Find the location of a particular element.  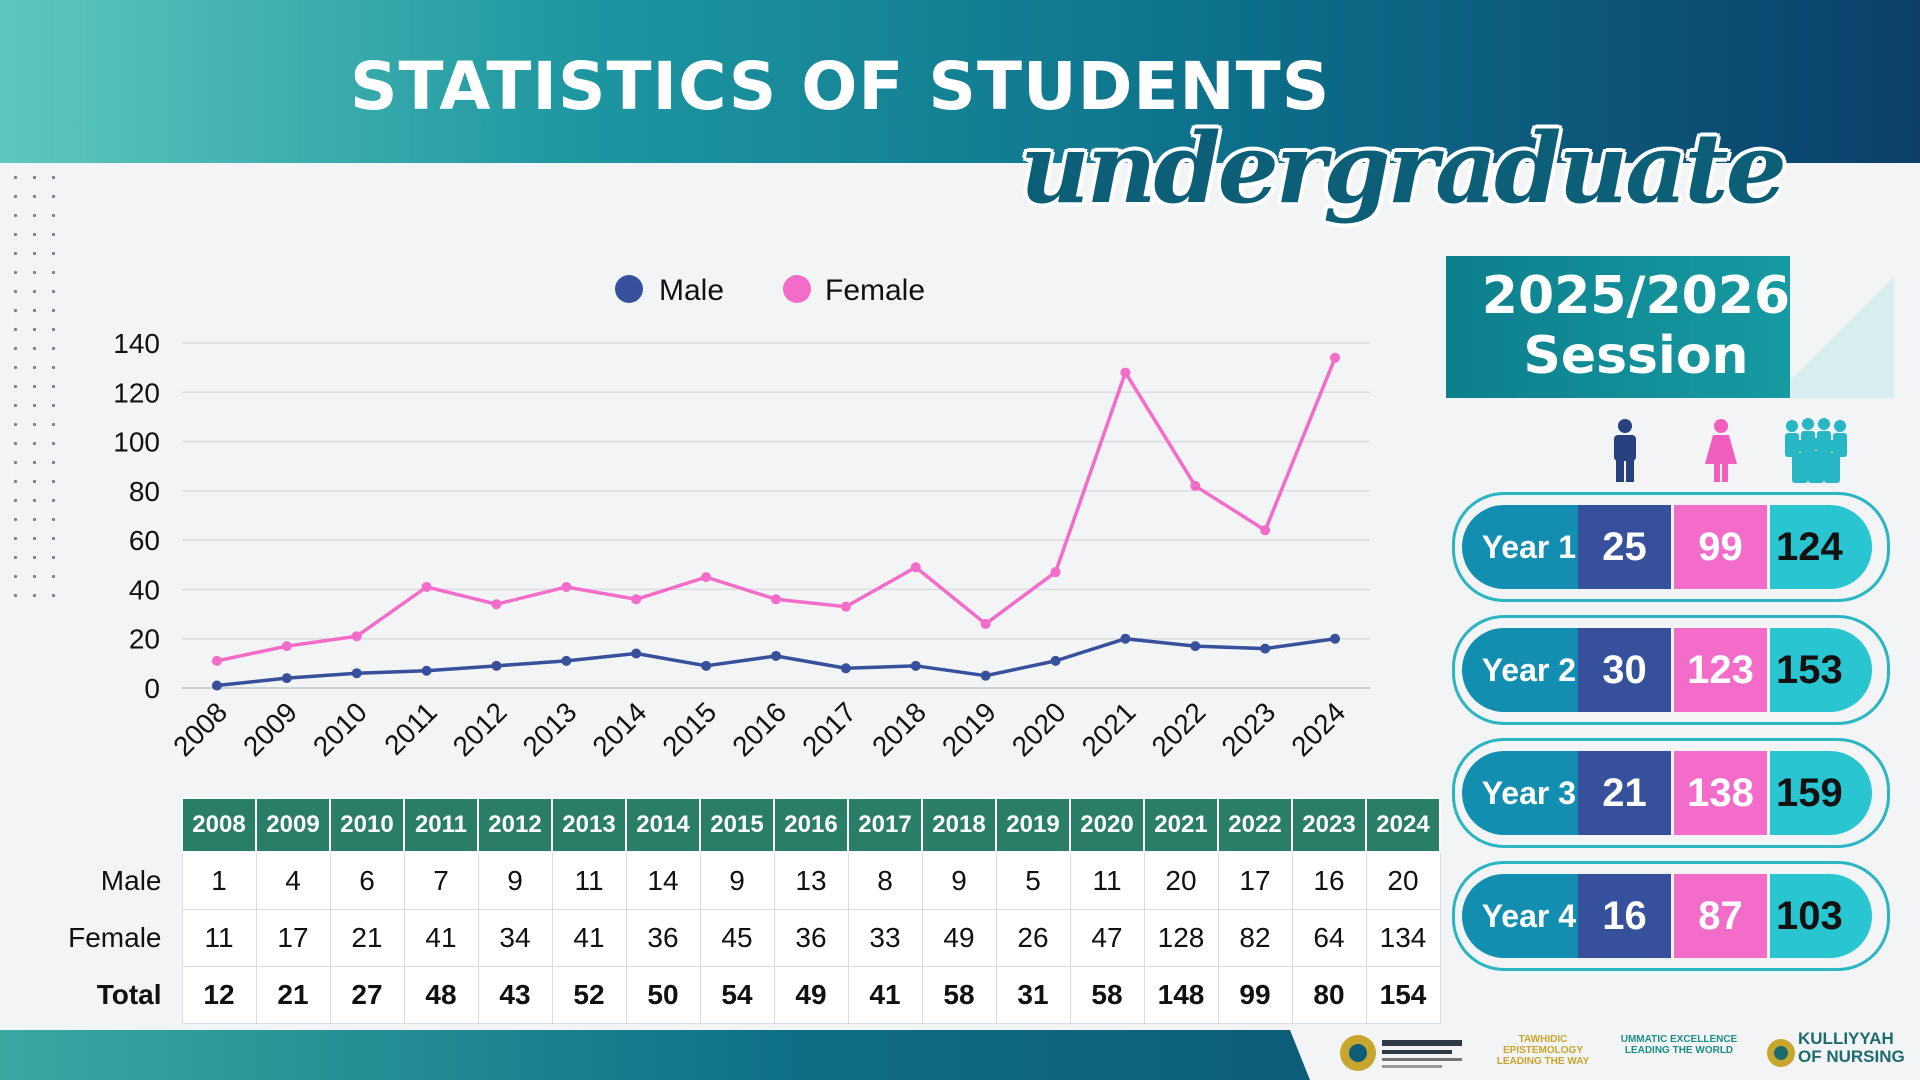

table-year-header: 2011 is located at coordinates (441, 825).